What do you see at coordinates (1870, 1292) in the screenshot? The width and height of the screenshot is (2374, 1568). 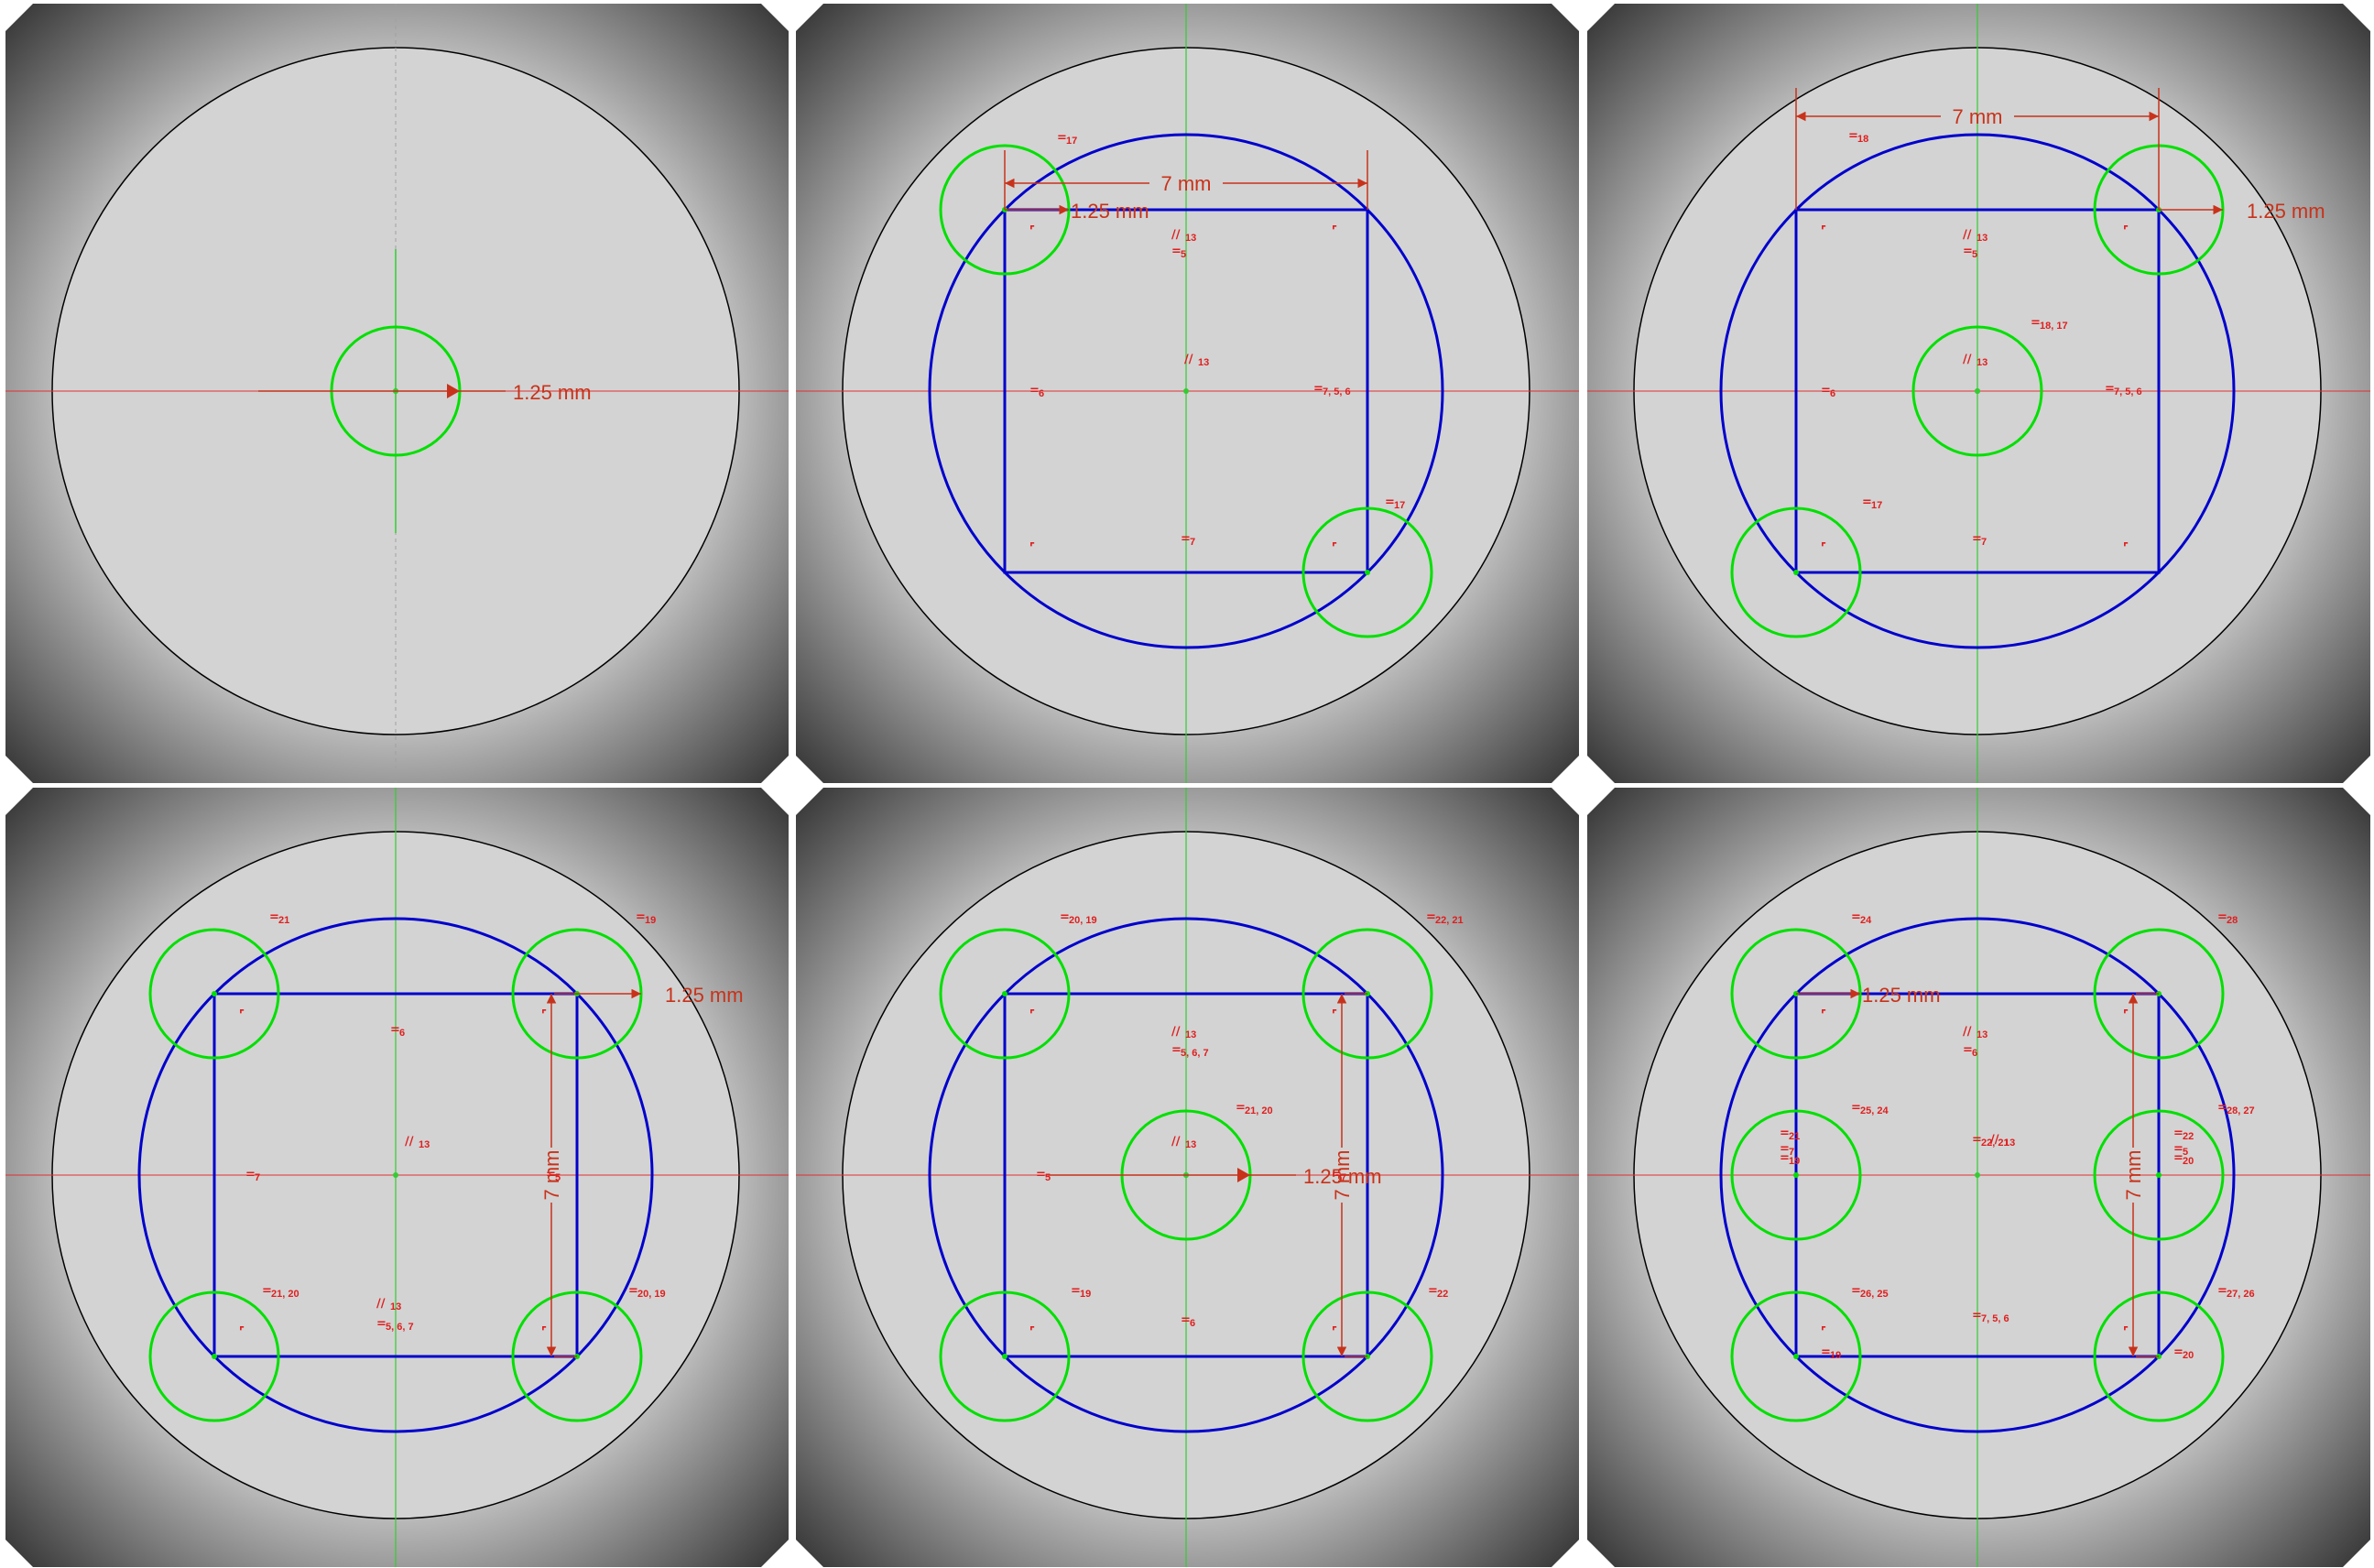 I see `equal-constraint-tag: = 26, 25` at bounding box center [1870, 1292].